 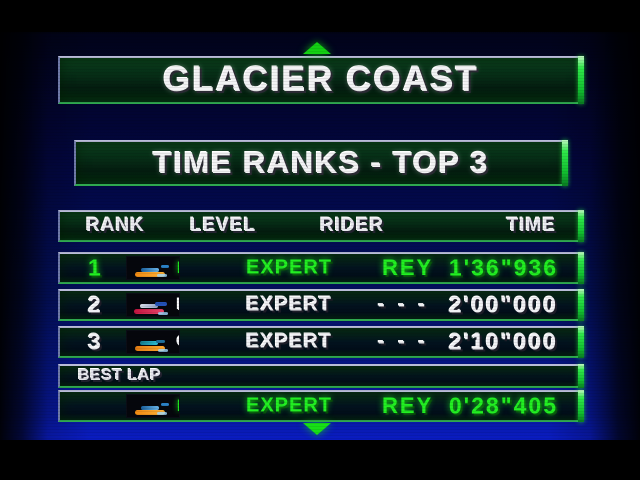 I want to click on header-rider: RIDER, so click(x=352, y=225).